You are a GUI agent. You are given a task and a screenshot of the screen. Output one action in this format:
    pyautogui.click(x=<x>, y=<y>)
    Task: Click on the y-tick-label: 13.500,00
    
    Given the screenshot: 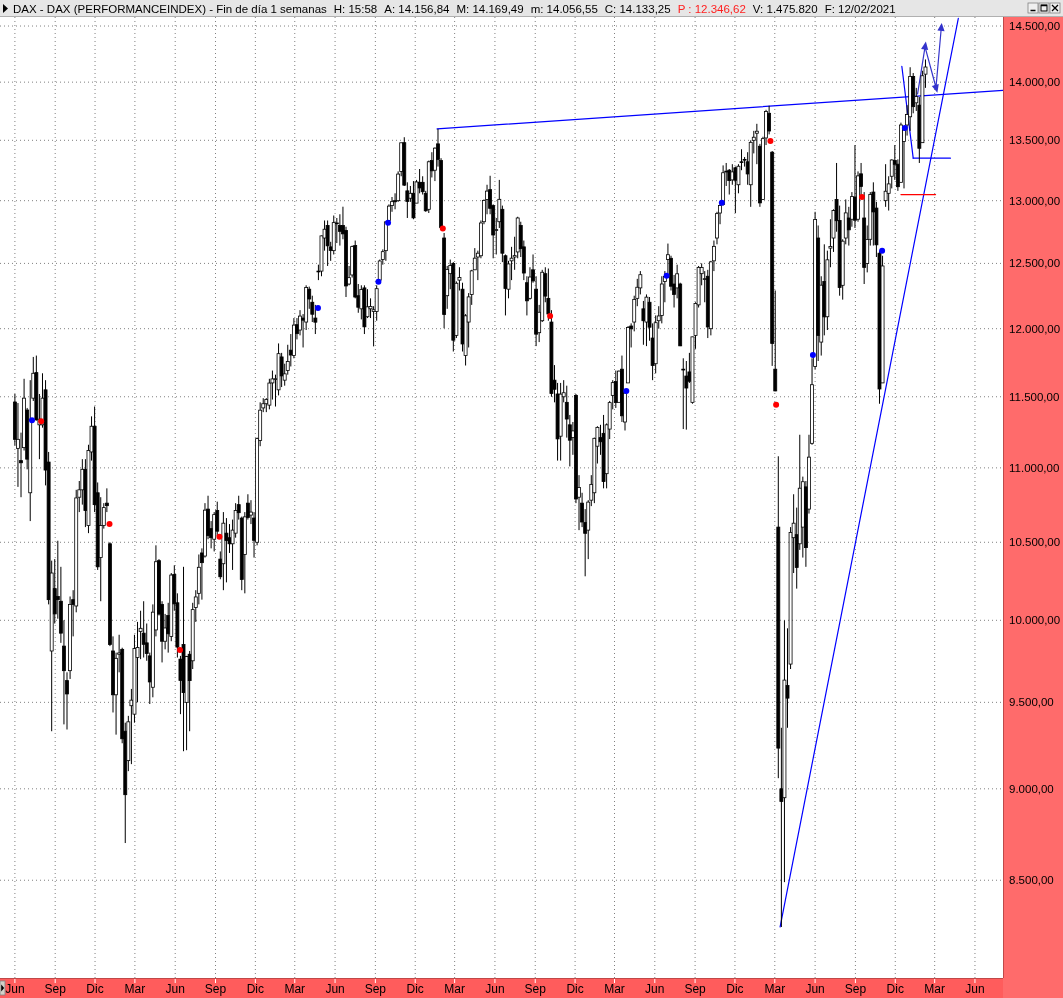 What is the action you would take?
    pyautogui.click(x=1035, y=140)
    